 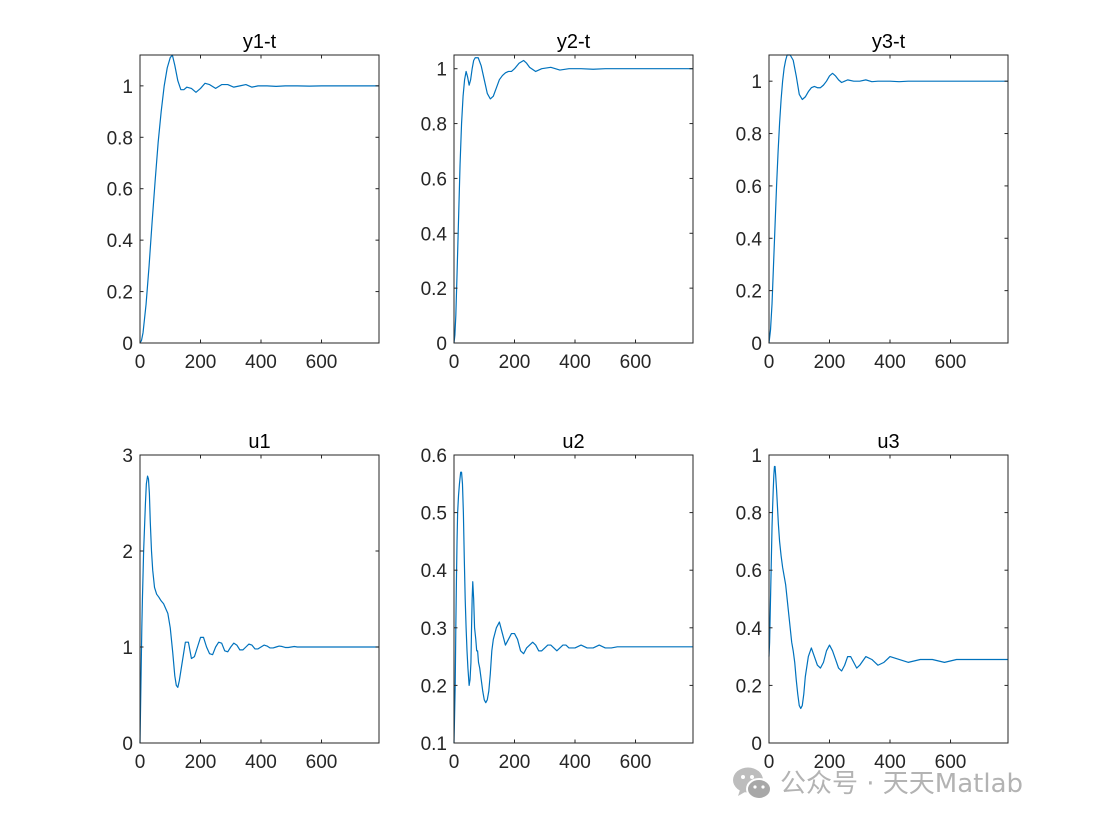 I want to click on subplot-2: 0 200 400 600 0 0.2 0.4 0.6 0.8 1 y2-t, so click(x=557, y=202).